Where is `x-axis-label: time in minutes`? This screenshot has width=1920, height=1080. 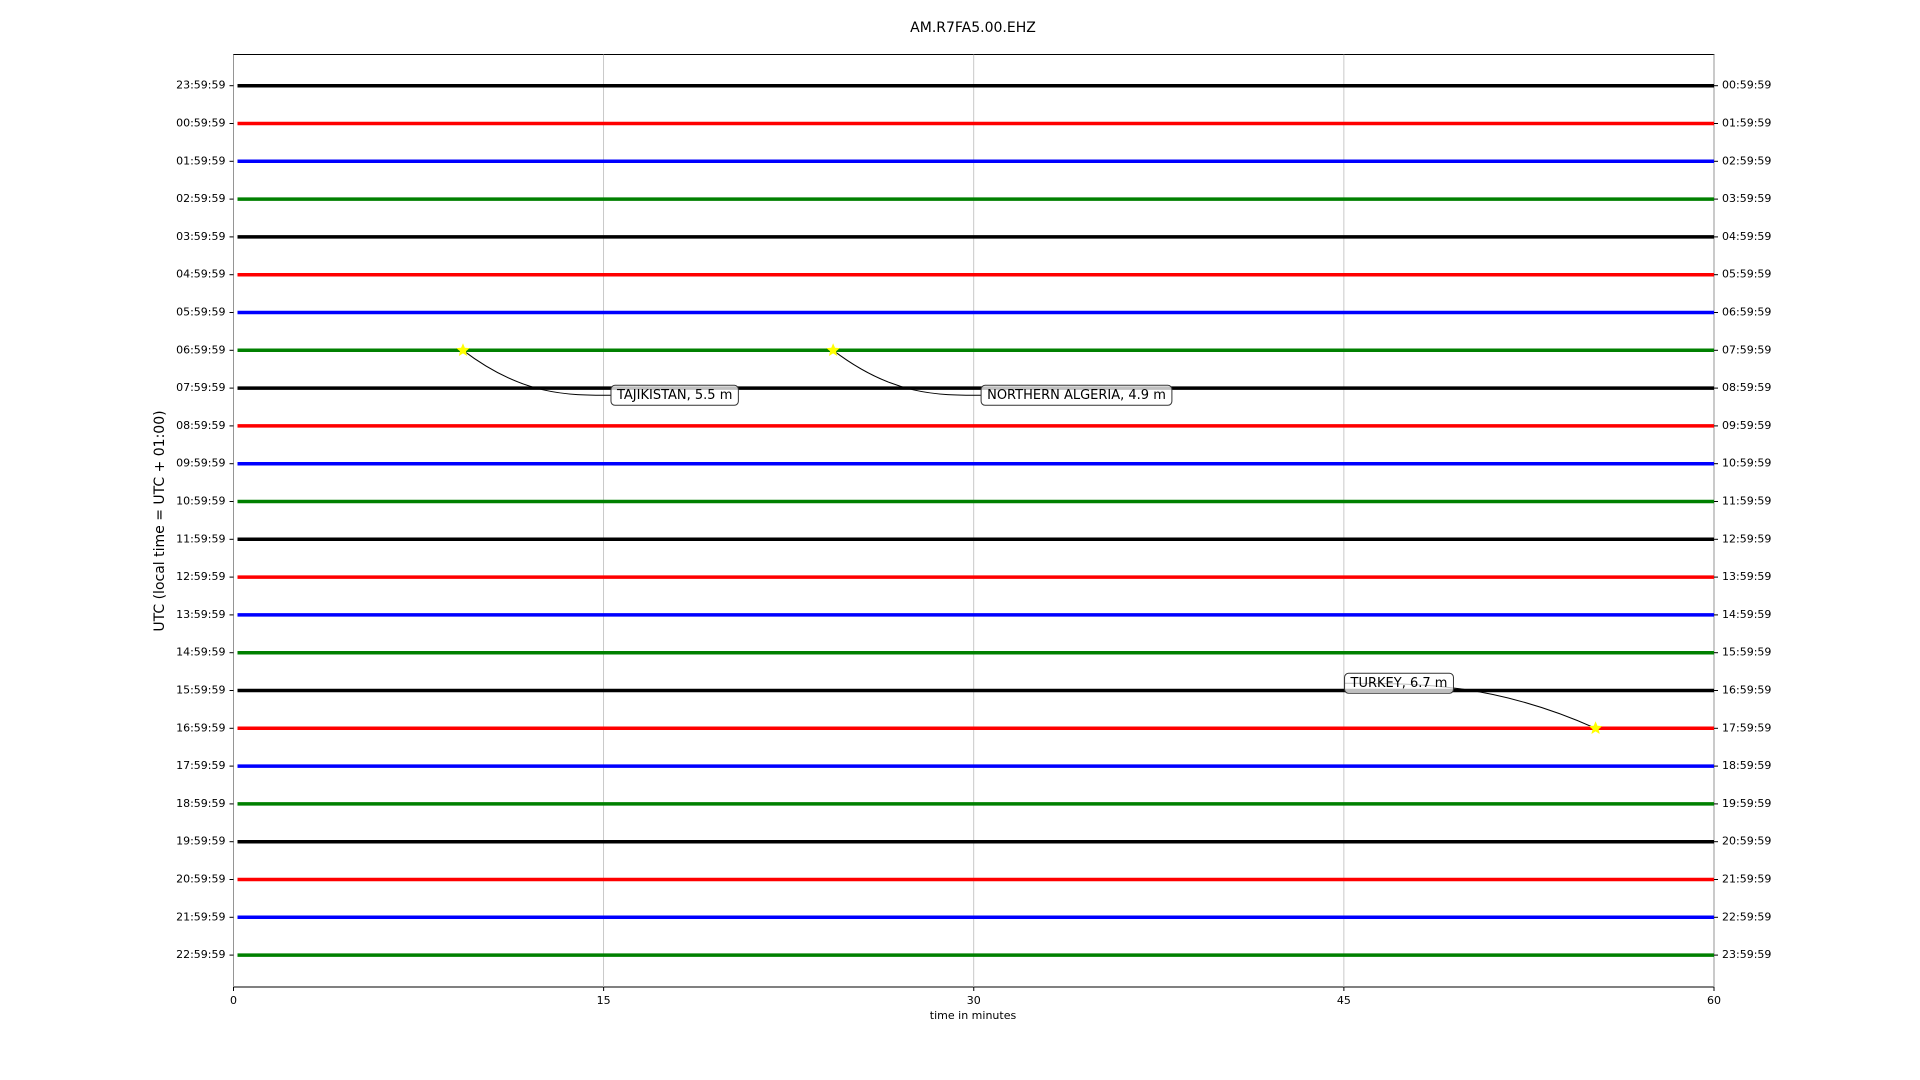 x-axis-label: time in minutes is located at coordinates (973, 1015).